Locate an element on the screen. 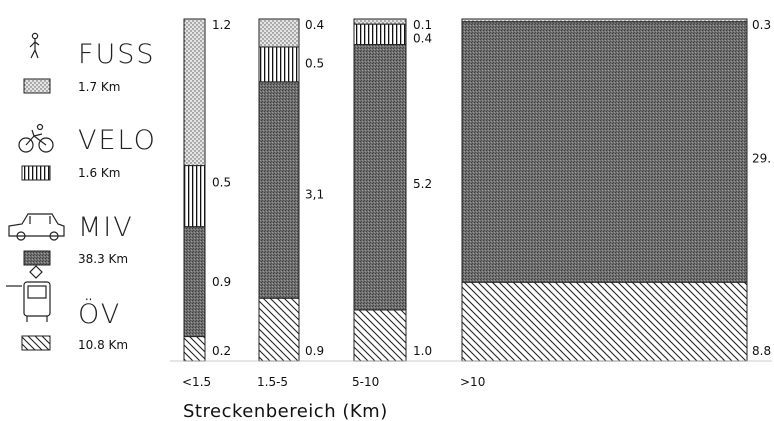  segment-label-miv-0: 0.9 is located at coordinates (221, 282).